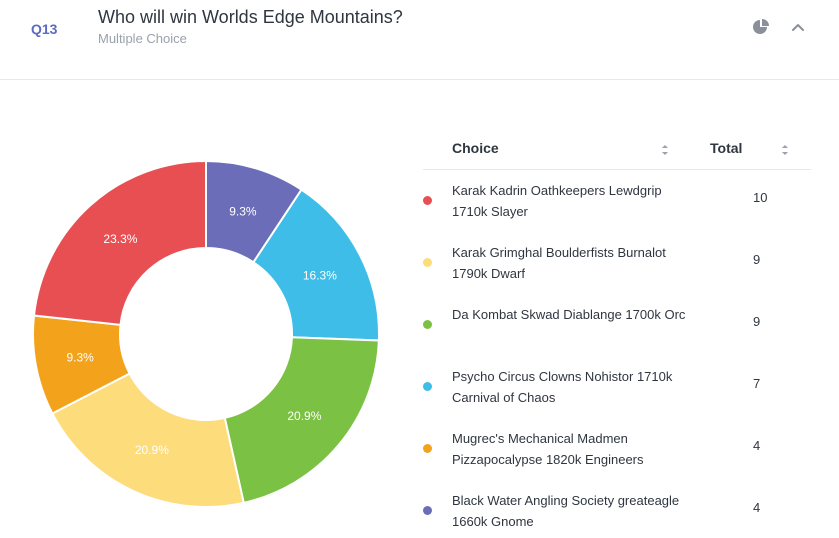 The image size is (839, 538). Describe the element at coordinates (798, 28) in the screenshot. I see `chevron-up-icon` at that location.